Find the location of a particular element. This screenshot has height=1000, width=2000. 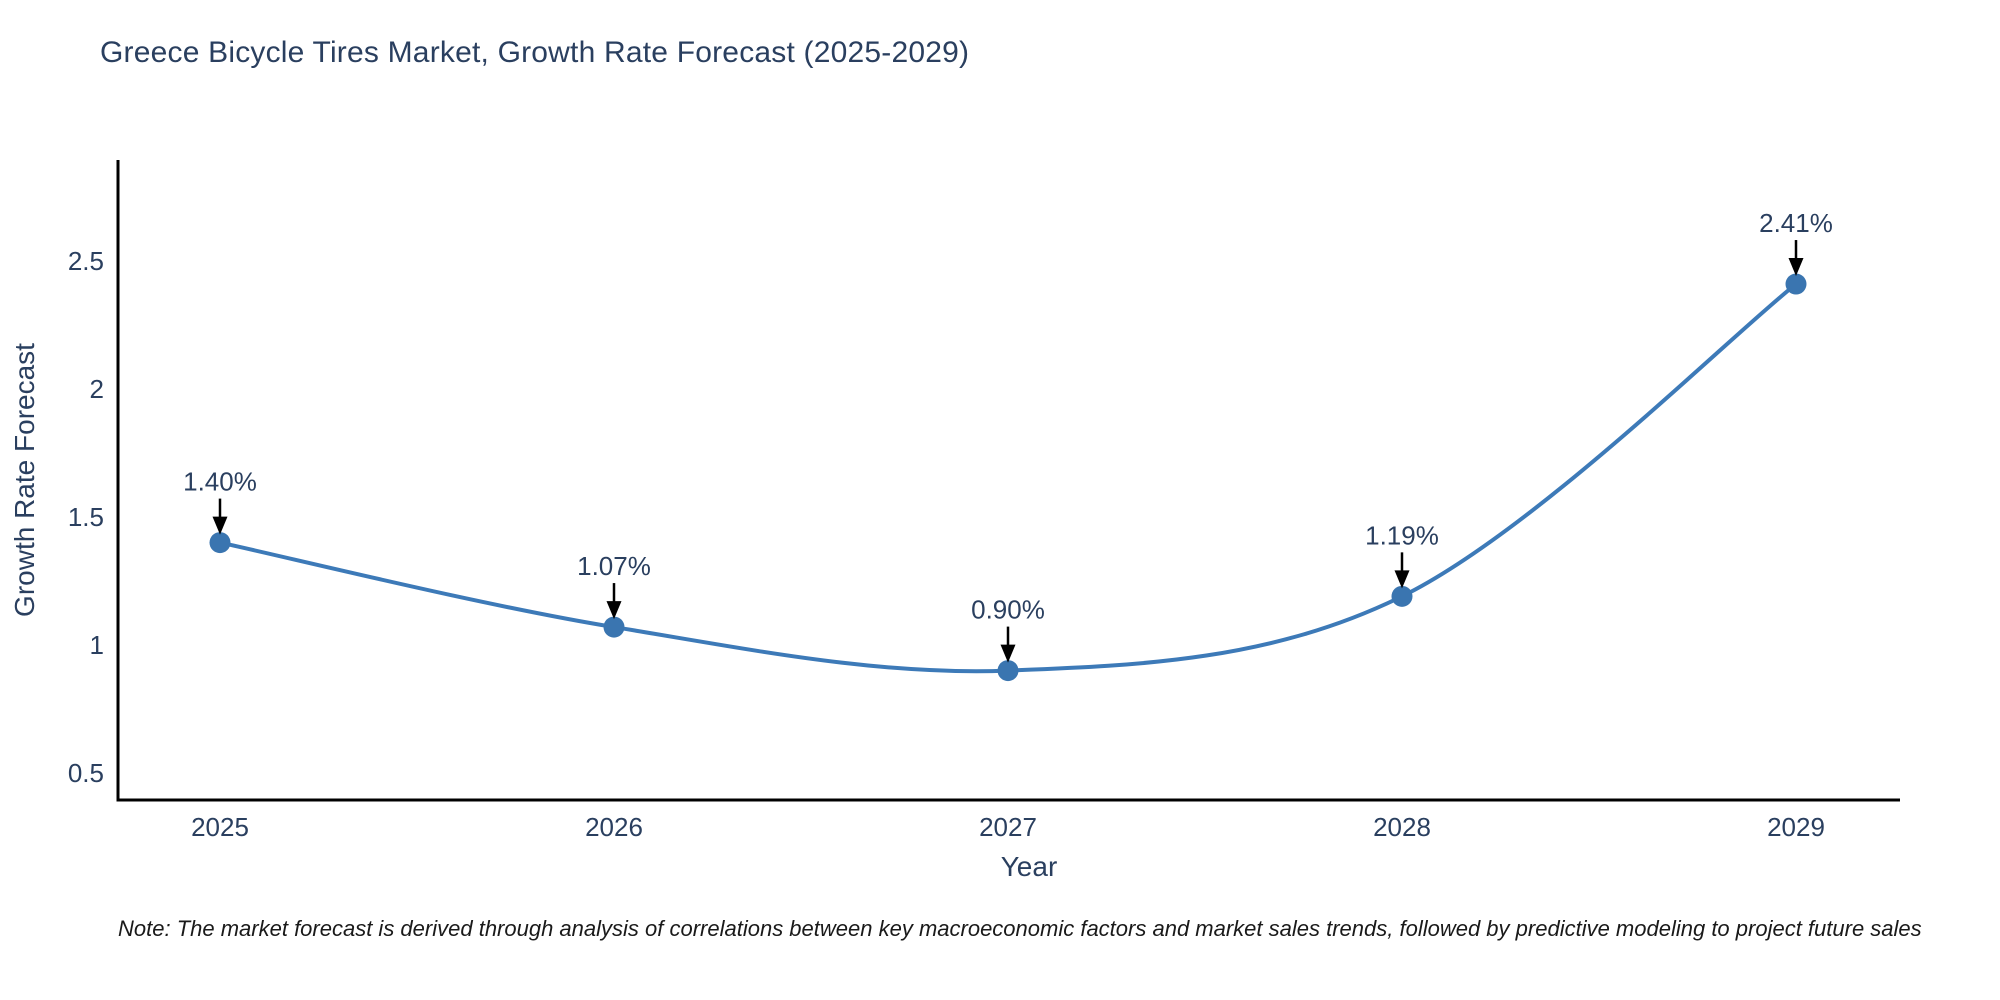

y-tick-label: 2 is located at coordinates (97, 389).